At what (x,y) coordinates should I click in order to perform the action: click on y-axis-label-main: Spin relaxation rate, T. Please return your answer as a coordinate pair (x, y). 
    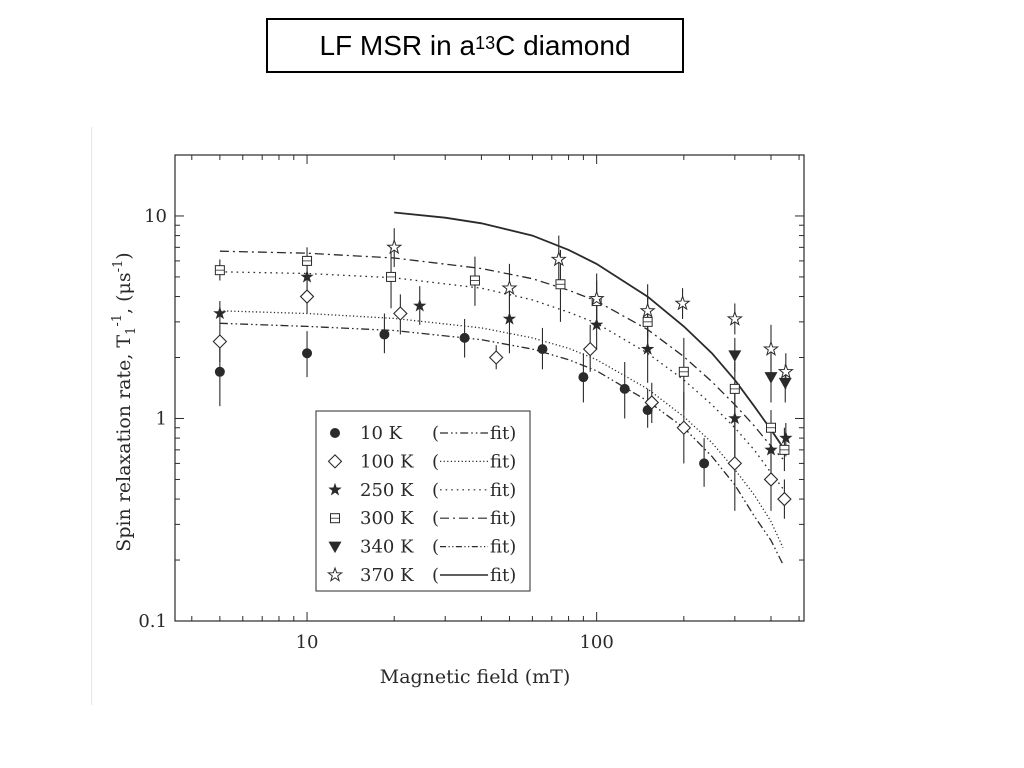
    Looking at the image, I should click on (124, 443).